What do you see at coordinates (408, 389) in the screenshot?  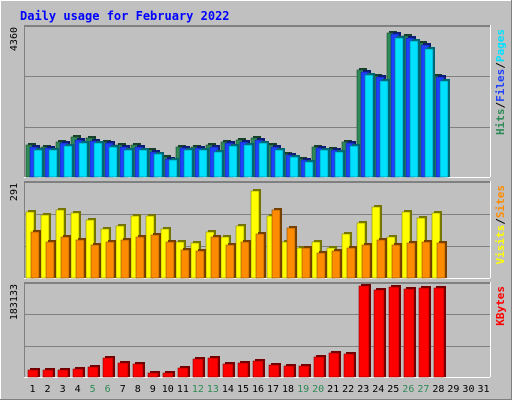 I see `day-label-26: 26` at bounding box center [408, 389].